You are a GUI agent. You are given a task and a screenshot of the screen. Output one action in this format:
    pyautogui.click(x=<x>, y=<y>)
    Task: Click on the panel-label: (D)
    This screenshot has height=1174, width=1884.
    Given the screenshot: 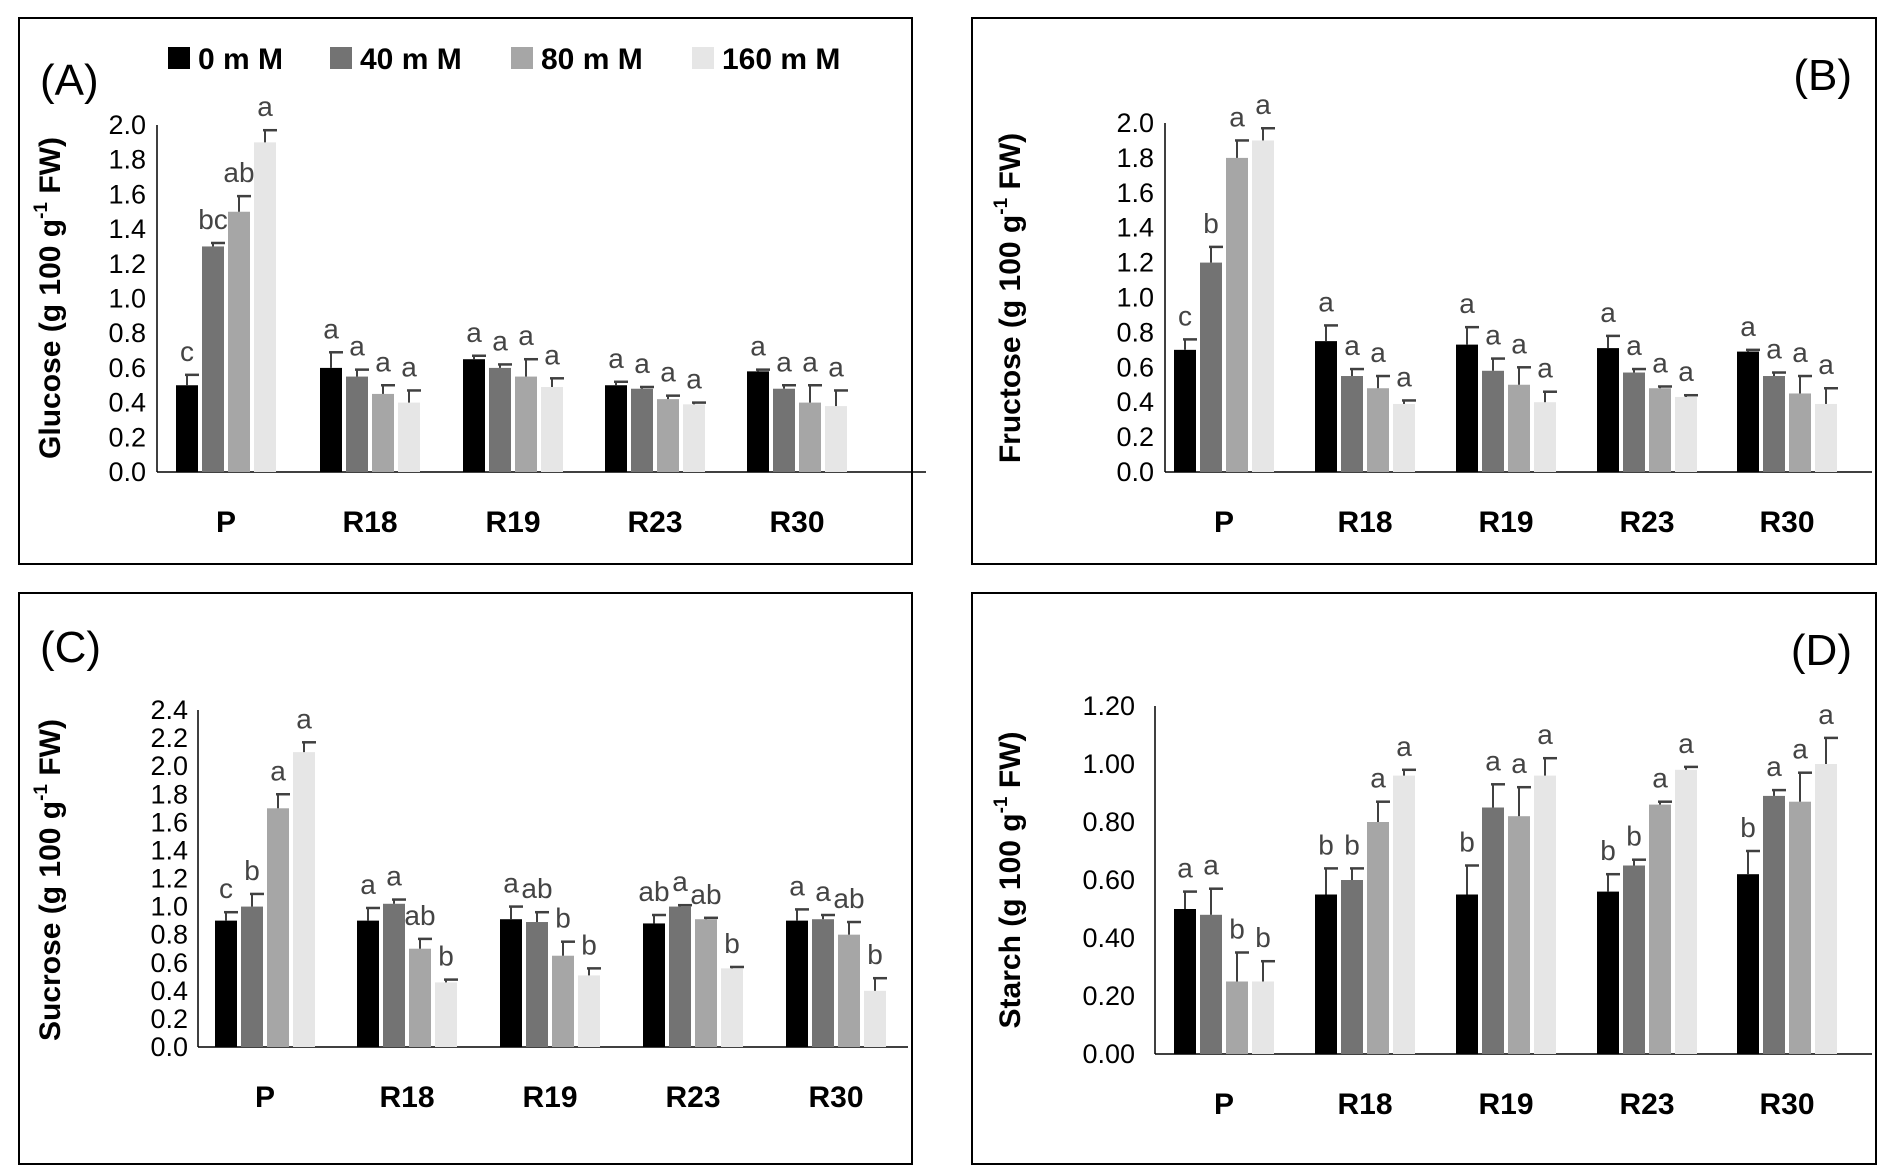 What is the action you would take?
    pyautogui.click(x=1821, y=650)
    